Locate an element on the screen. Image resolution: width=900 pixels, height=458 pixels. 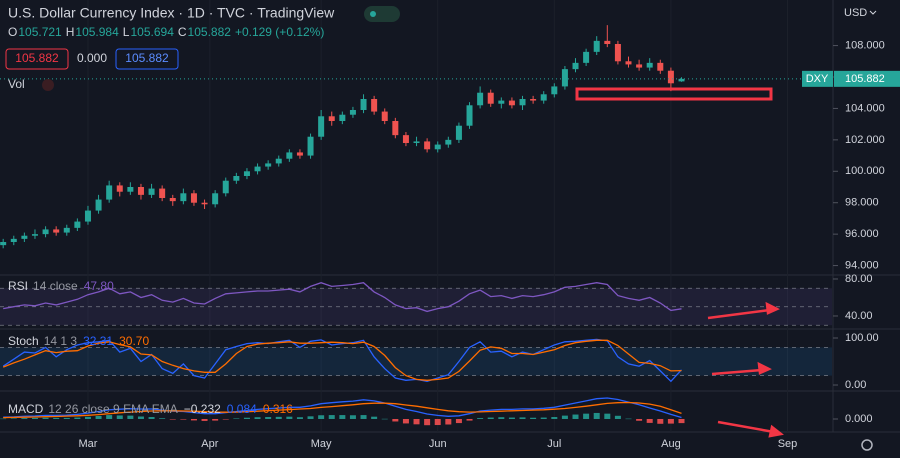
y-tick-label: 0.00 is located at coordinates (855, 385).